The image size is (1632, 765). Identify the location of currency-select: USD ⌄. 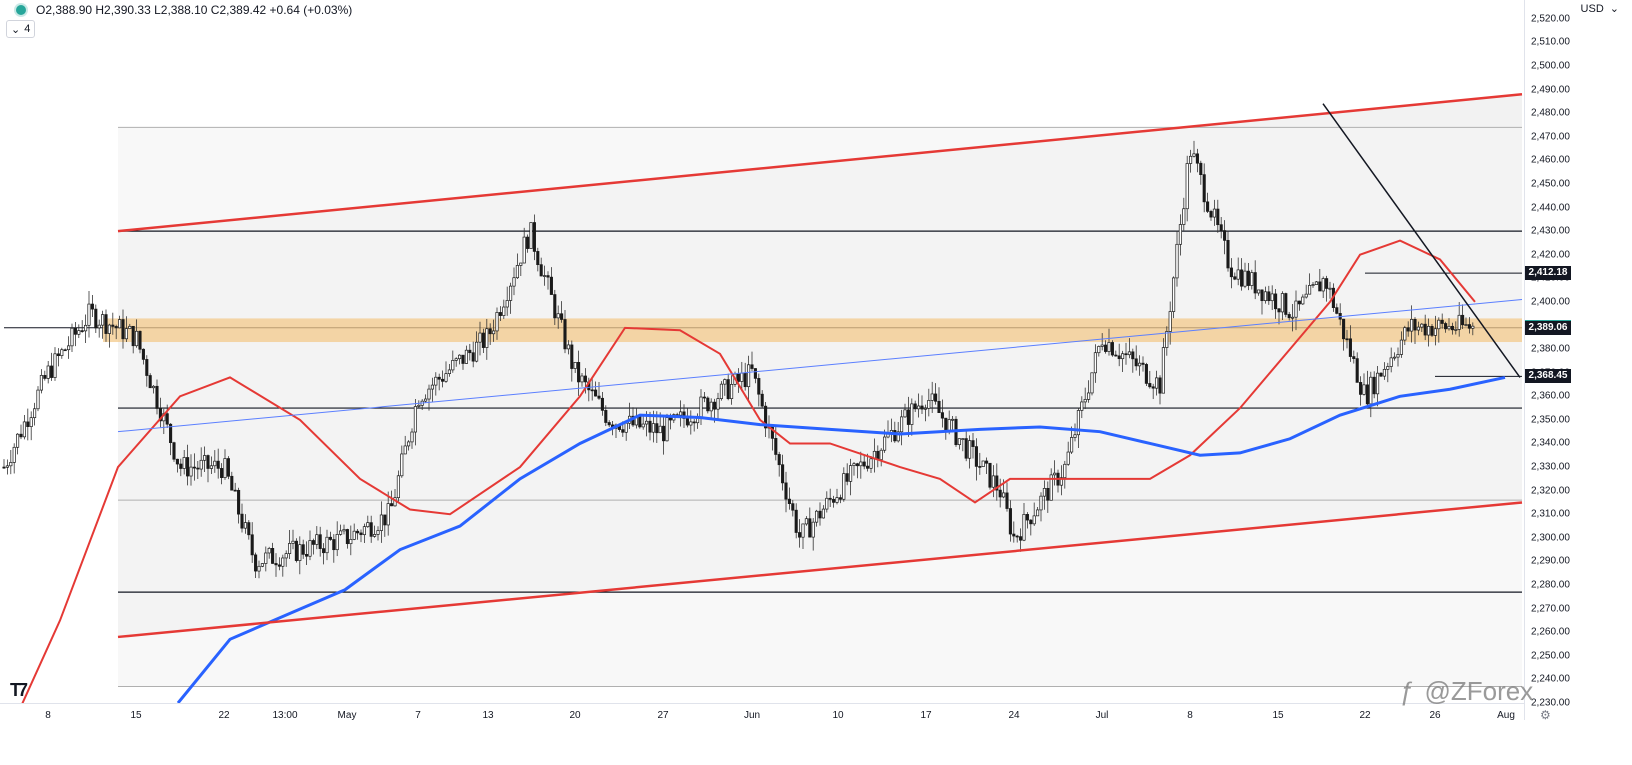
(1600, 9).